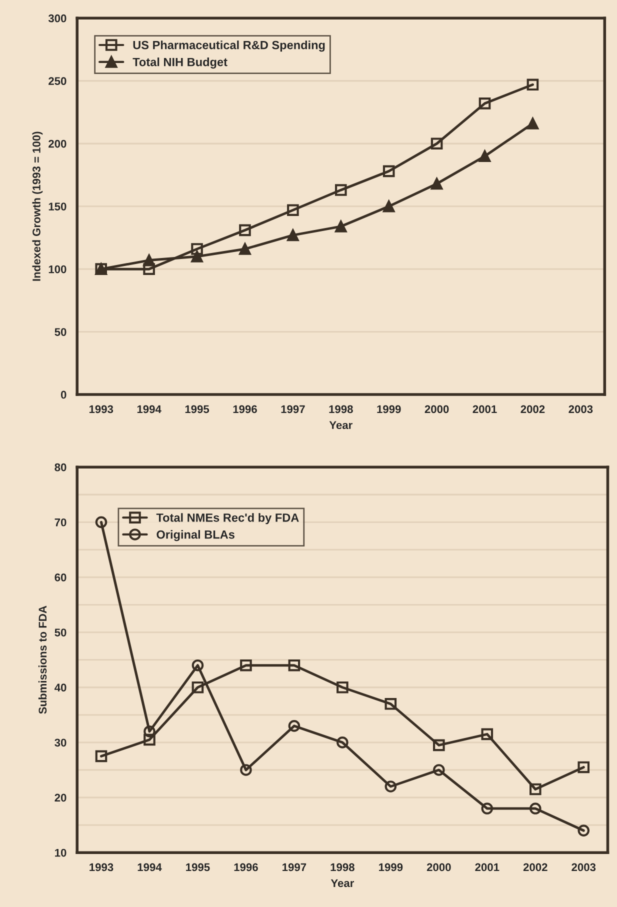 The width and height of the screenshot is (617, 907). Describe the element at coordinates (60, 578) in the screenshot. I see `y-tick-label: 60` at that location.